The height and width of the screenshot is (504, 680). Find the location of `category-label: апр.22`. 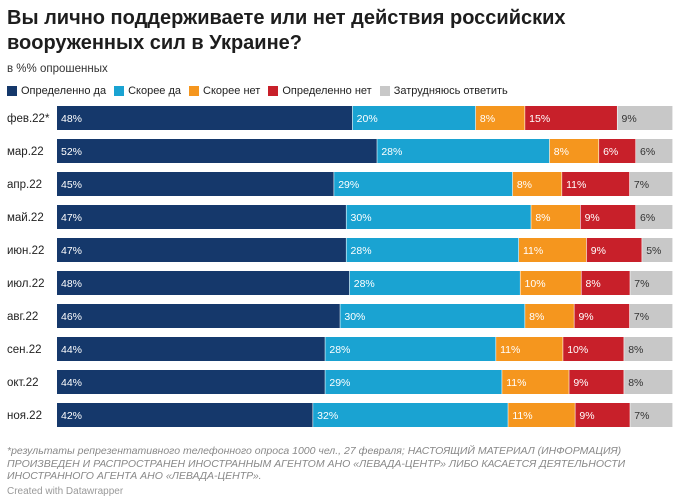

category-label: апр.22 is located at coordinates (24, 185).